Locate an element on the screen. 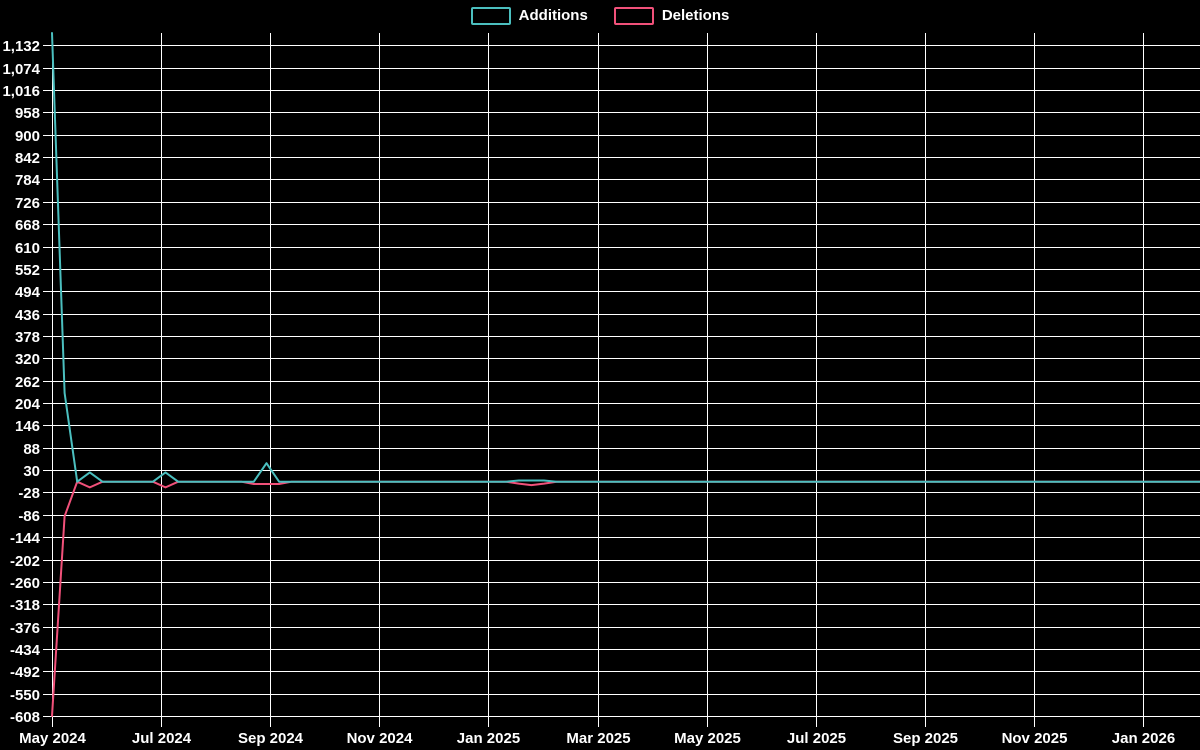 The image size is (1200, 750). x-tick-label: Jul 2024 is located at coordinates (162, 738).